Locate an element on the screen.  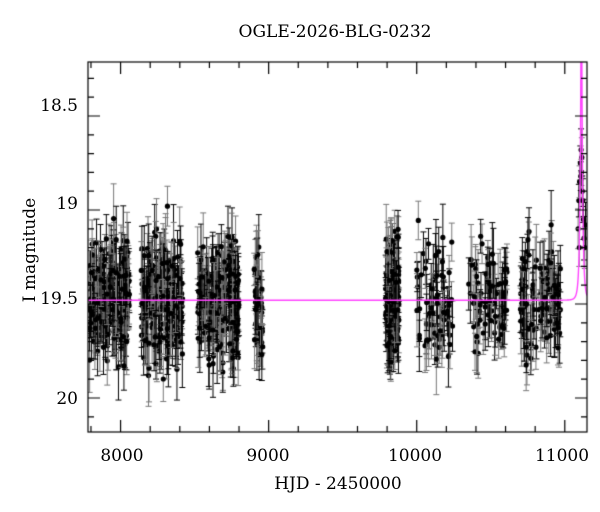
x-tick-label: 11000 is located at coordinates (562, 456).